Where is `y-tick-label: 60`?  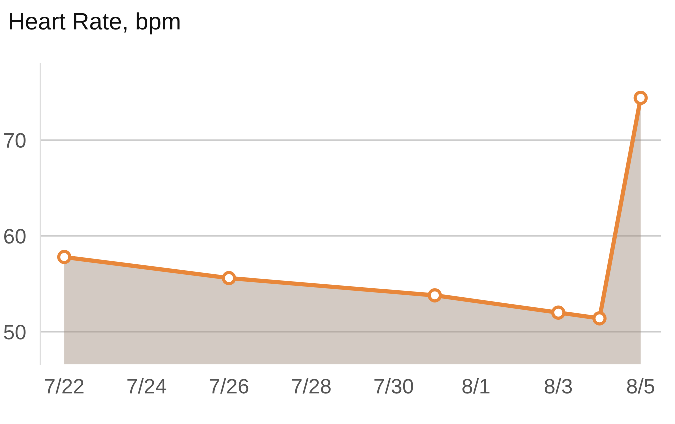
y-tick-label: 60 is located at coordinates (15, 236).